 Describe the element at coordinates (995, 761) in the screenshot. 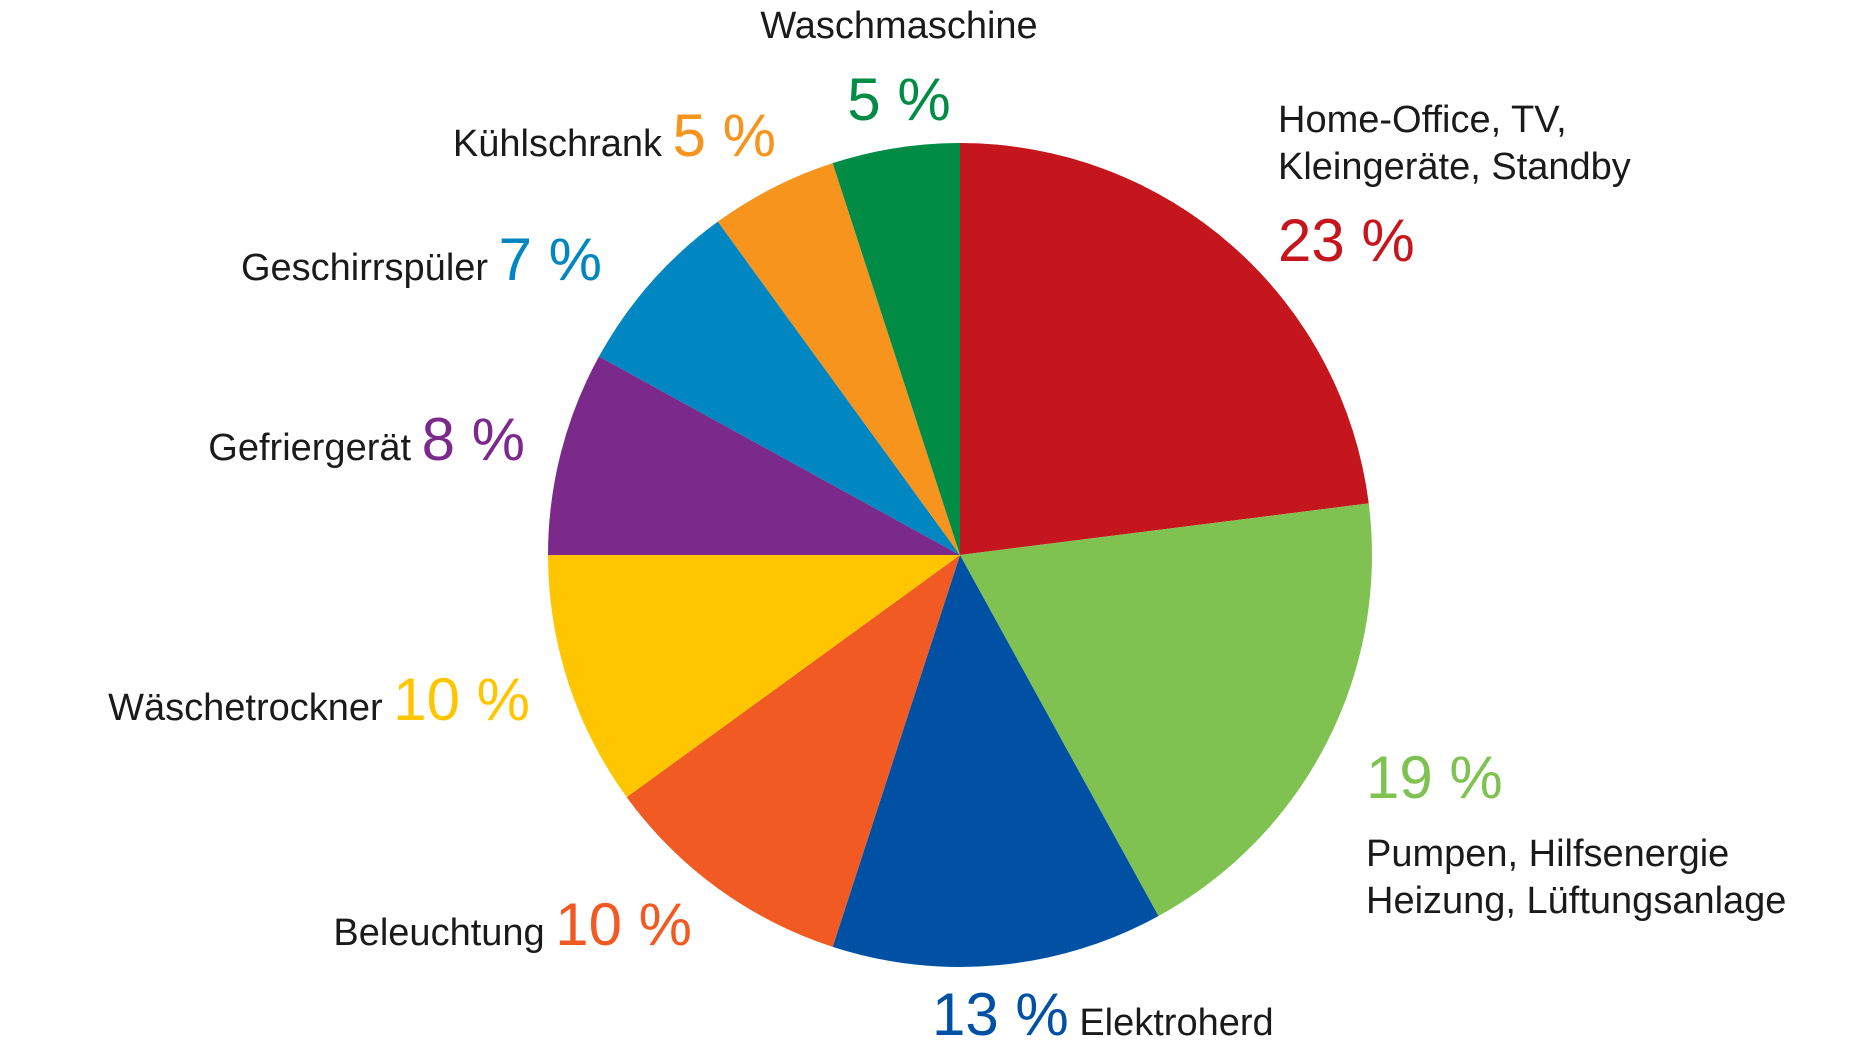

I see `pie-slice-elektroherd` at that location.